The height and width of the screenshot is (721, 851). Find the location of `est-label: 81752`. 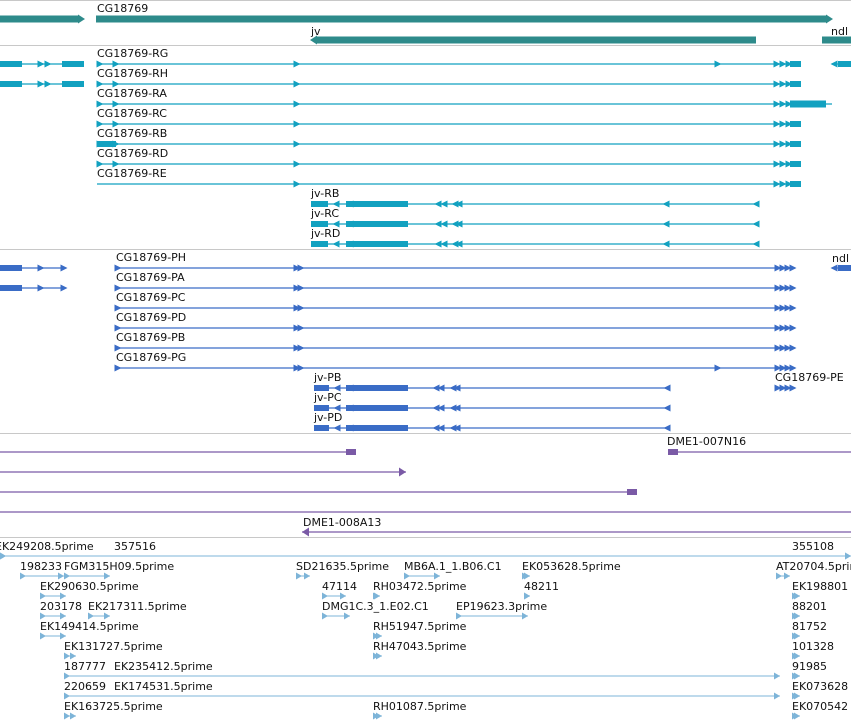

est-label: 81752 is located at coordinates (809, 626).